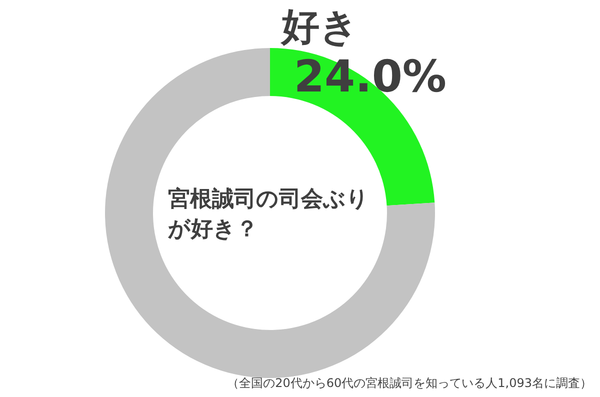 The height and width of the screenshot is (397, 600). I want to click on title: 宮根誠司の司会ぶりが好き？, so click(268, 214).